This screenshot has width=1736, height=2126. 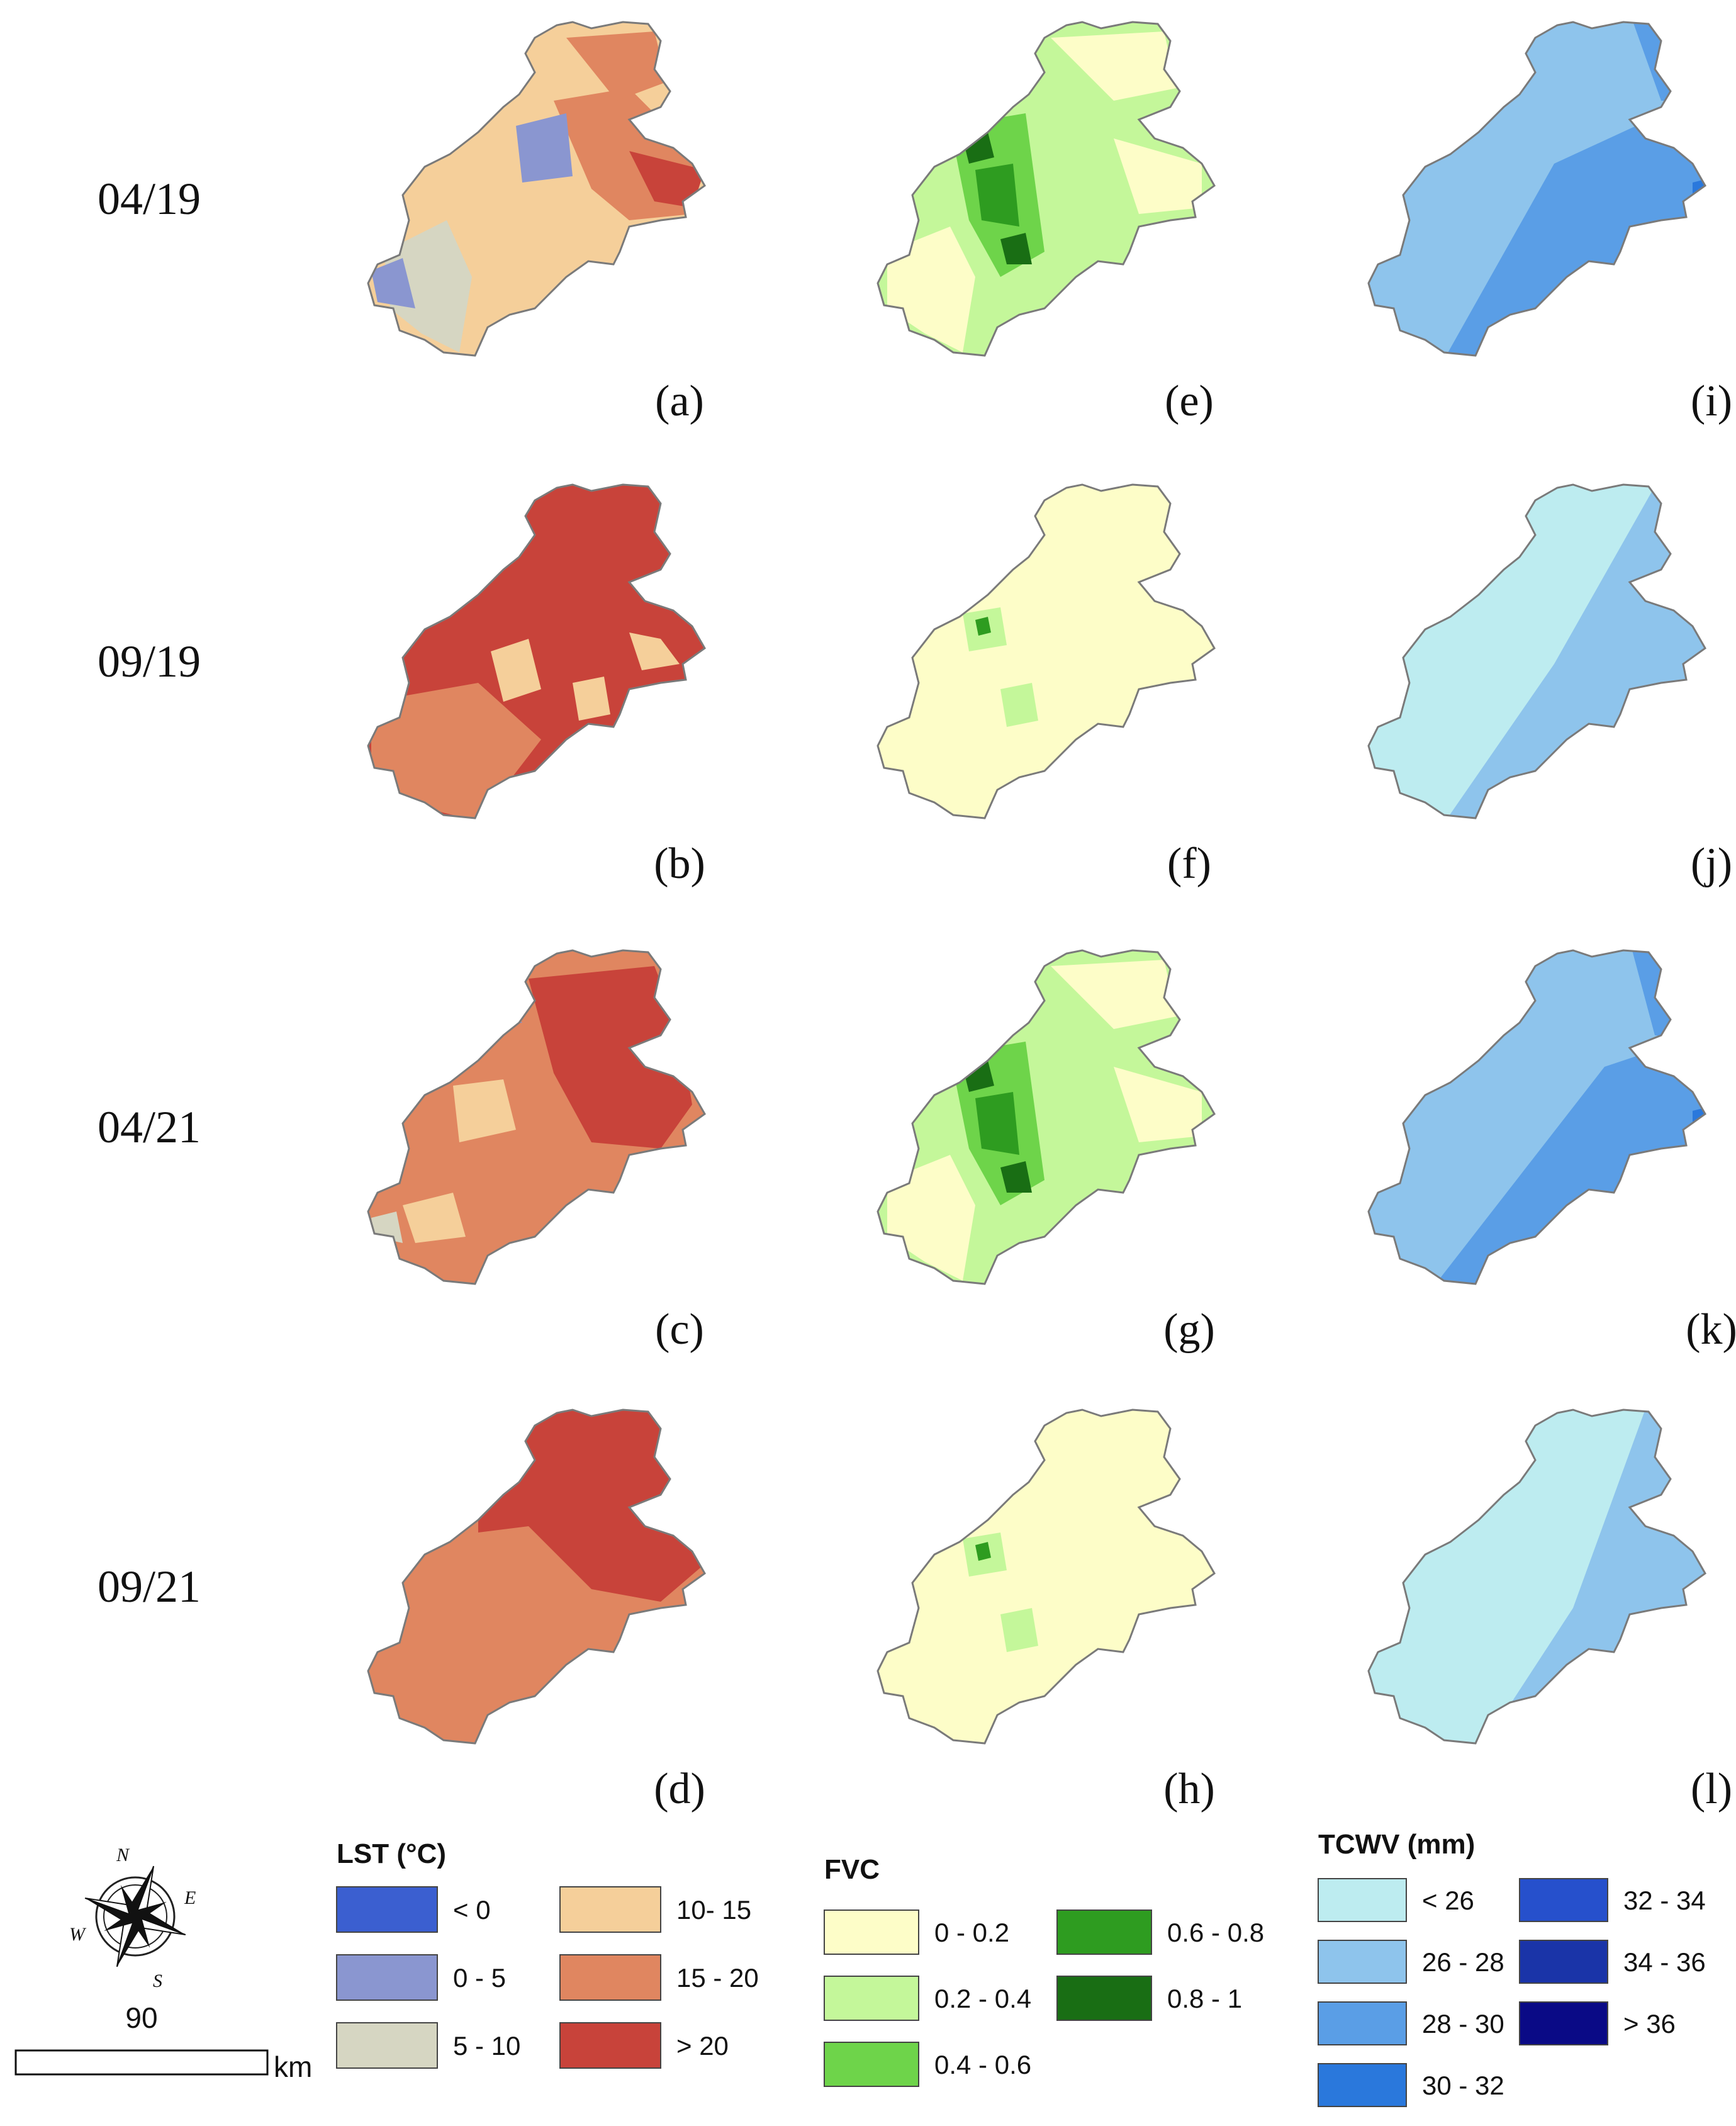 I want to click on lst-map-d: (d), so click(x=536, y=1611).